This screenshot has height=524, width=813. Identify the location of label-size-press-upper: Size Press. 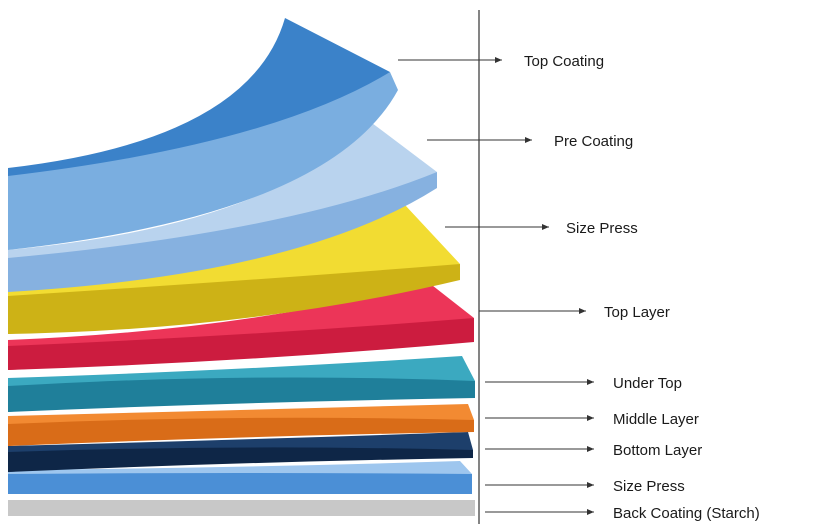
(602, 228).